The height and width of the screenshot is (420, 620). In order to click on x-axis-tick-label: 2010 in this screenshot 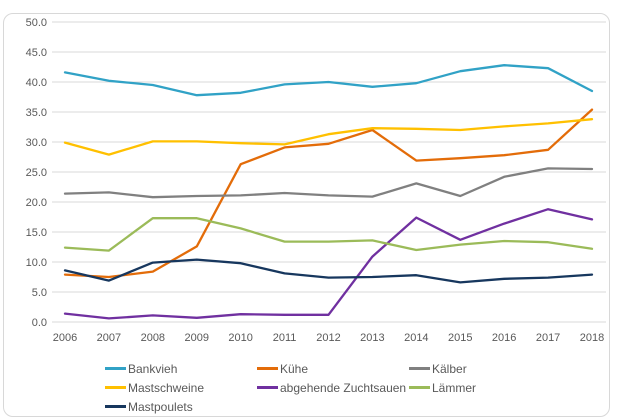, I will do `click(240, 338)`.